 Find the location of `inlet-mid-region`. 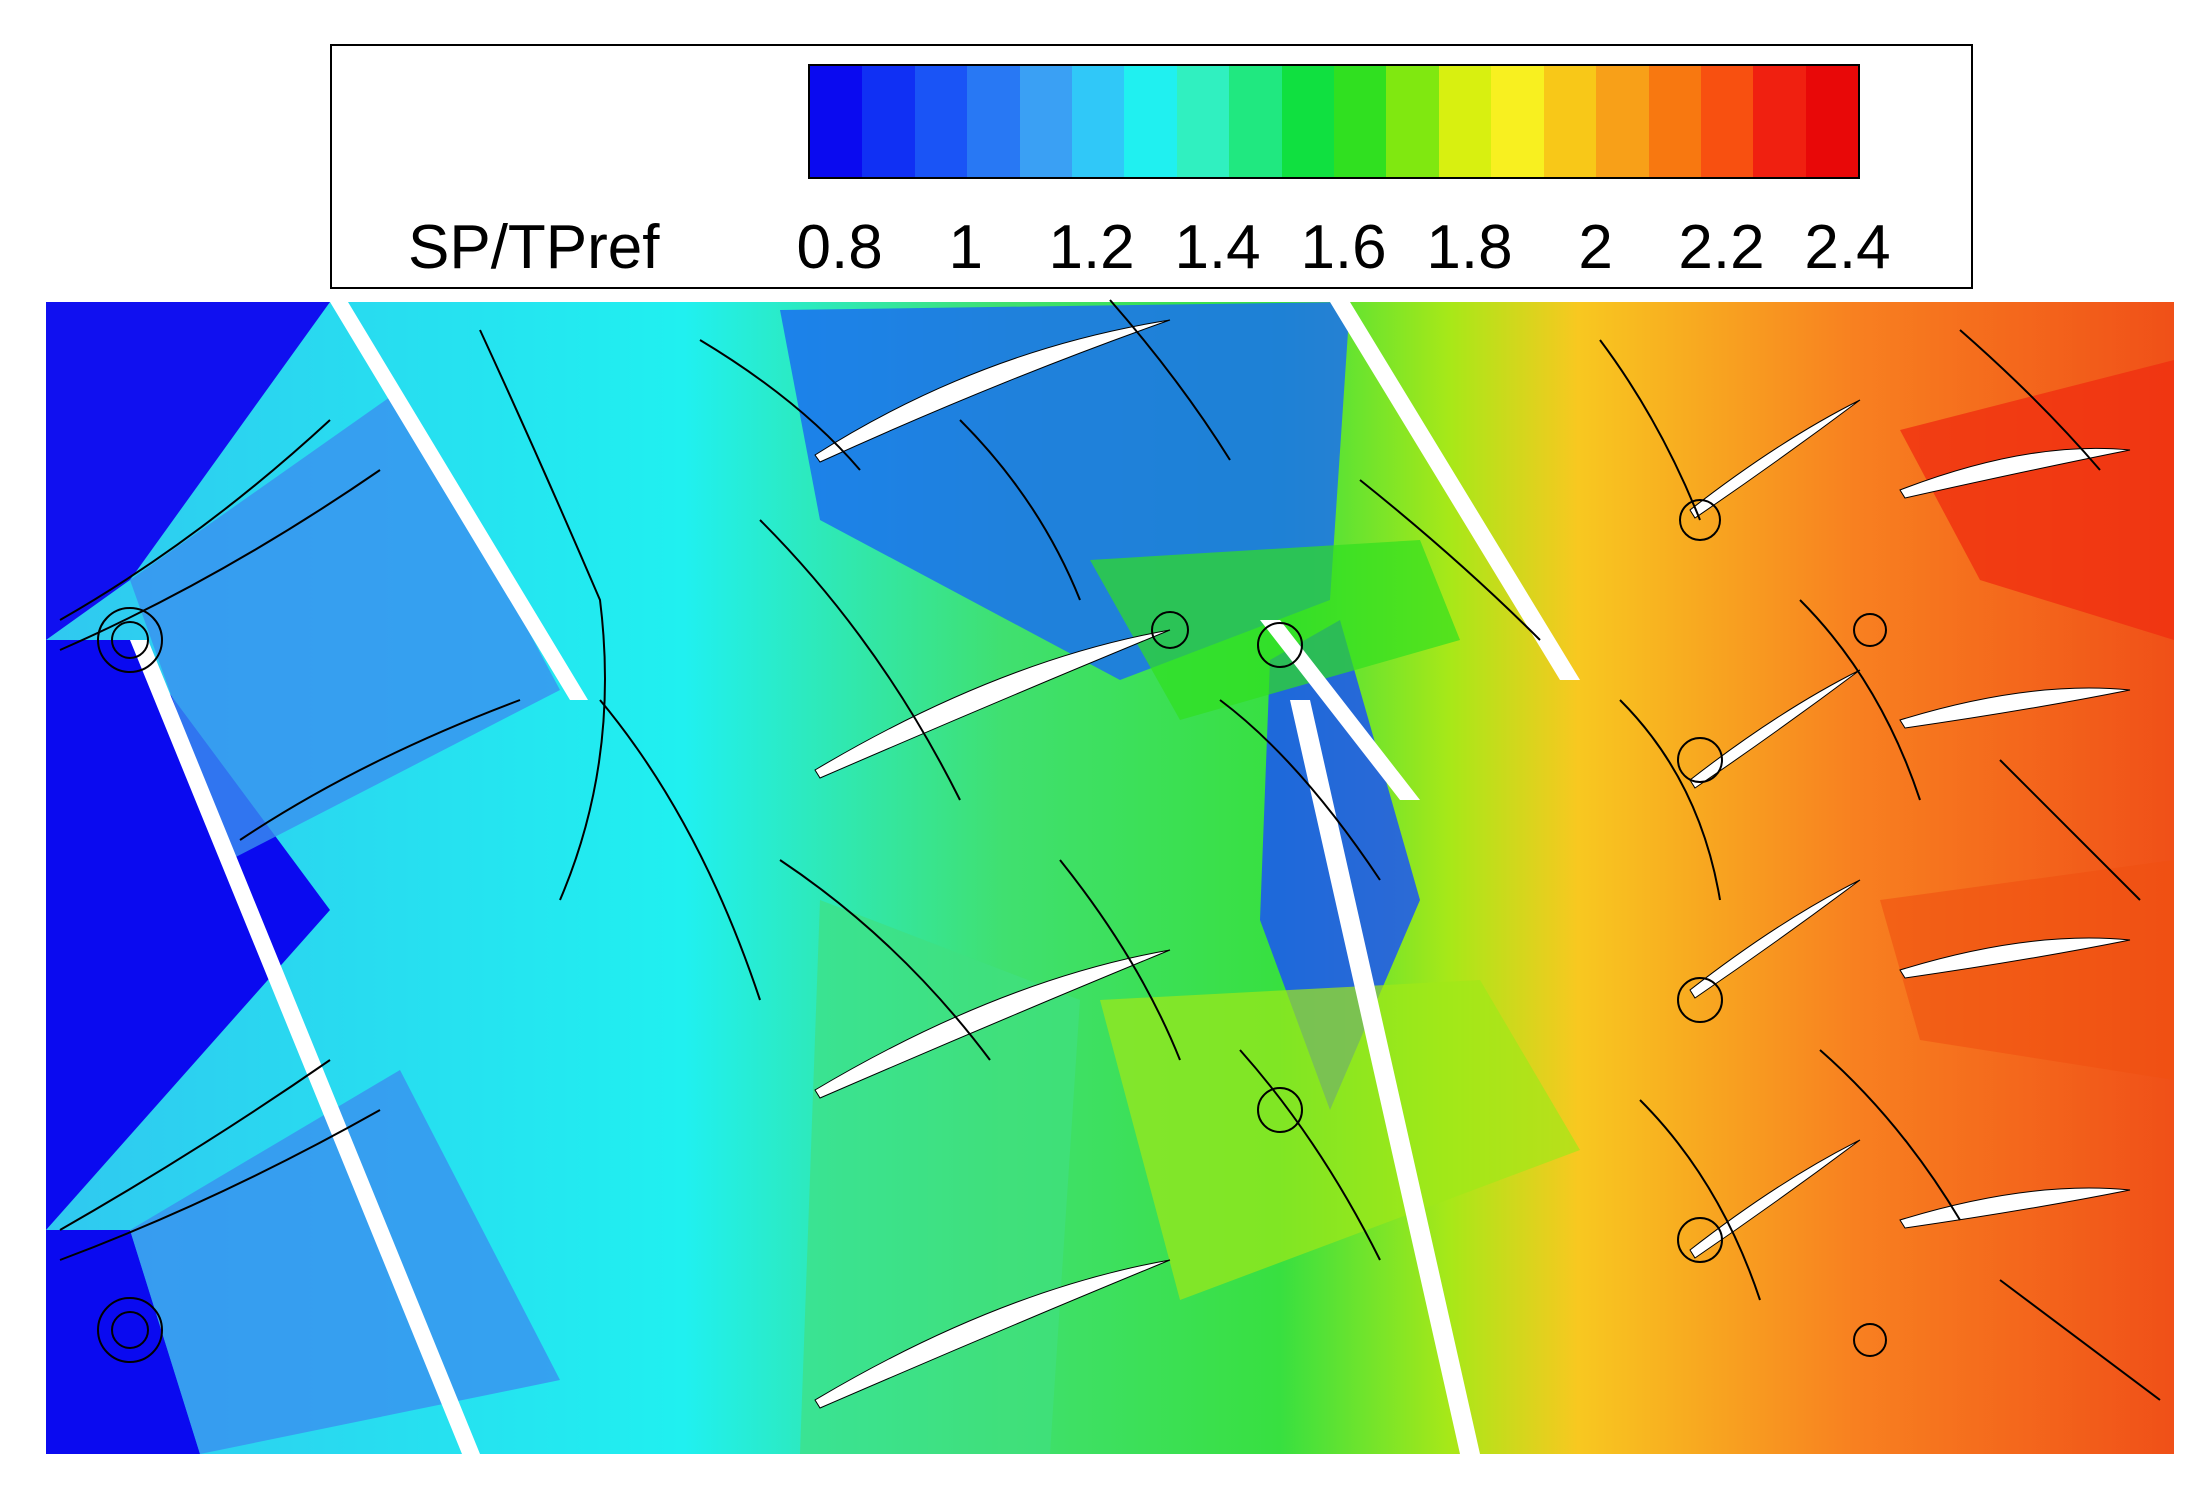

inlet-mid-region is located at coordinates (345, 625).